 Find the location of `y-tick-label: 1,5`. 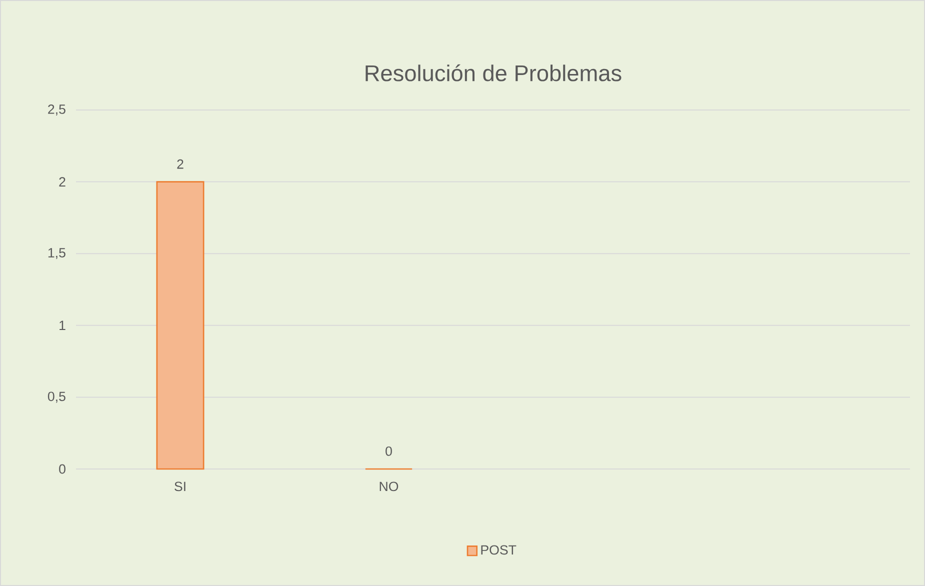

y-tick-label: 1,5 is located at coordinates (57, 254).